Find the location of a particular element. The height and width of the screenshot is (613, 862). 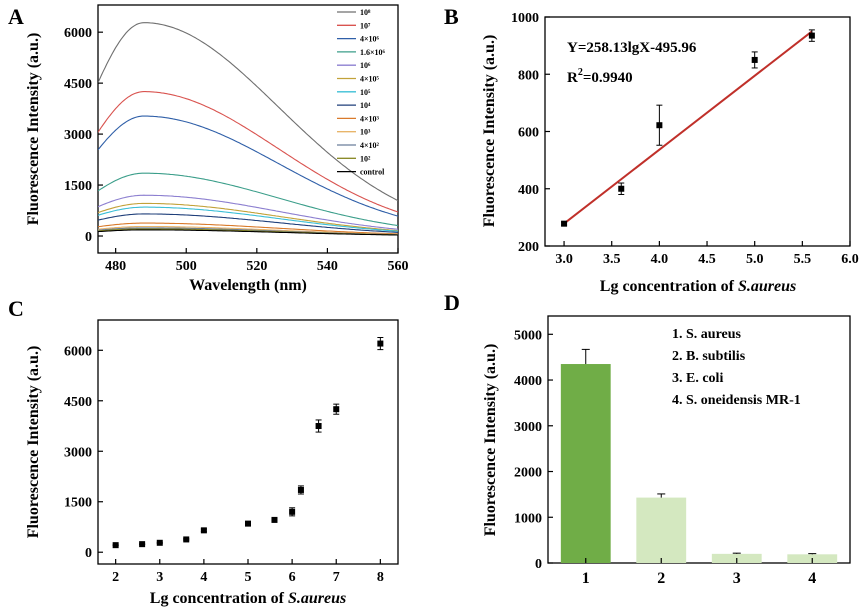

c-y-tick-label: 4500 is located at coordinates (78, 402).